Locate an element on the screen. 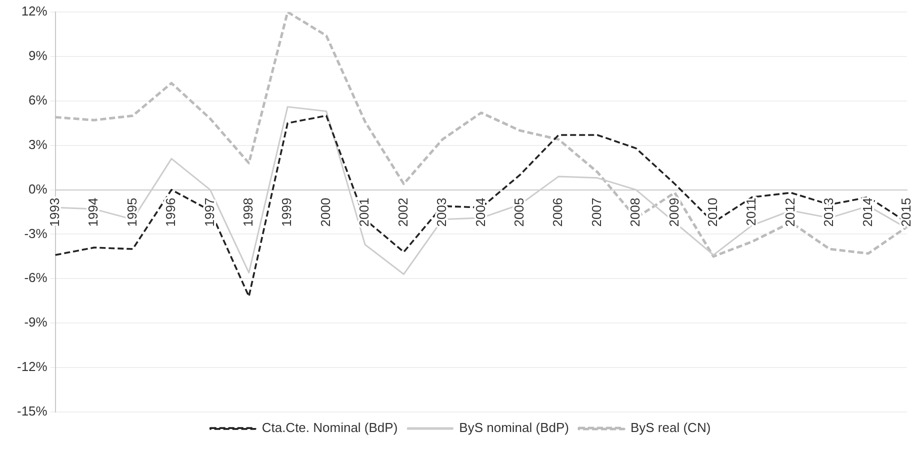 The width and height of the screenshot is (917, 450). x-tick-label: 2005 is located at coordinates (518, 212).